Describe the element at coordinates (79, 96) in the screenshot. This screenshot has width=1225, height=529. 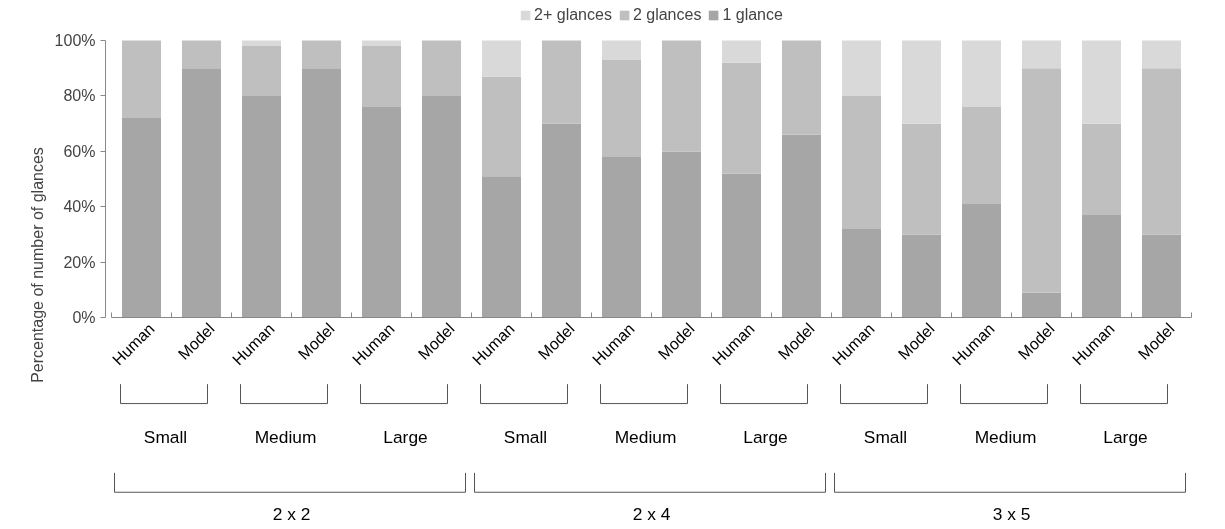
I see `y-tick-label: 80%` at that location.